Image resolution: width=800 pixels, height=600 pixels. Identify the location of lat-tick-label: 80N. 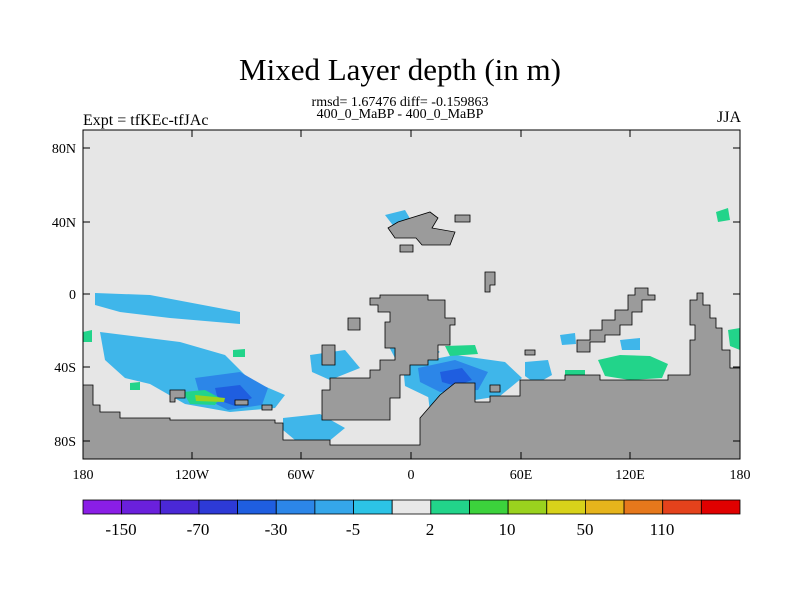
(64, 149).